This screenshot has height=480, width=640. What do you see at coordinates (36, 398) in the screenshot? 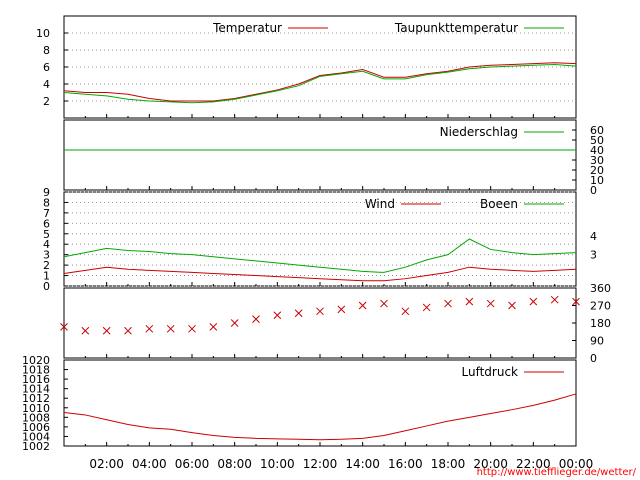
I see `y-tick-label: 1012` at bounding box center [36, 398].